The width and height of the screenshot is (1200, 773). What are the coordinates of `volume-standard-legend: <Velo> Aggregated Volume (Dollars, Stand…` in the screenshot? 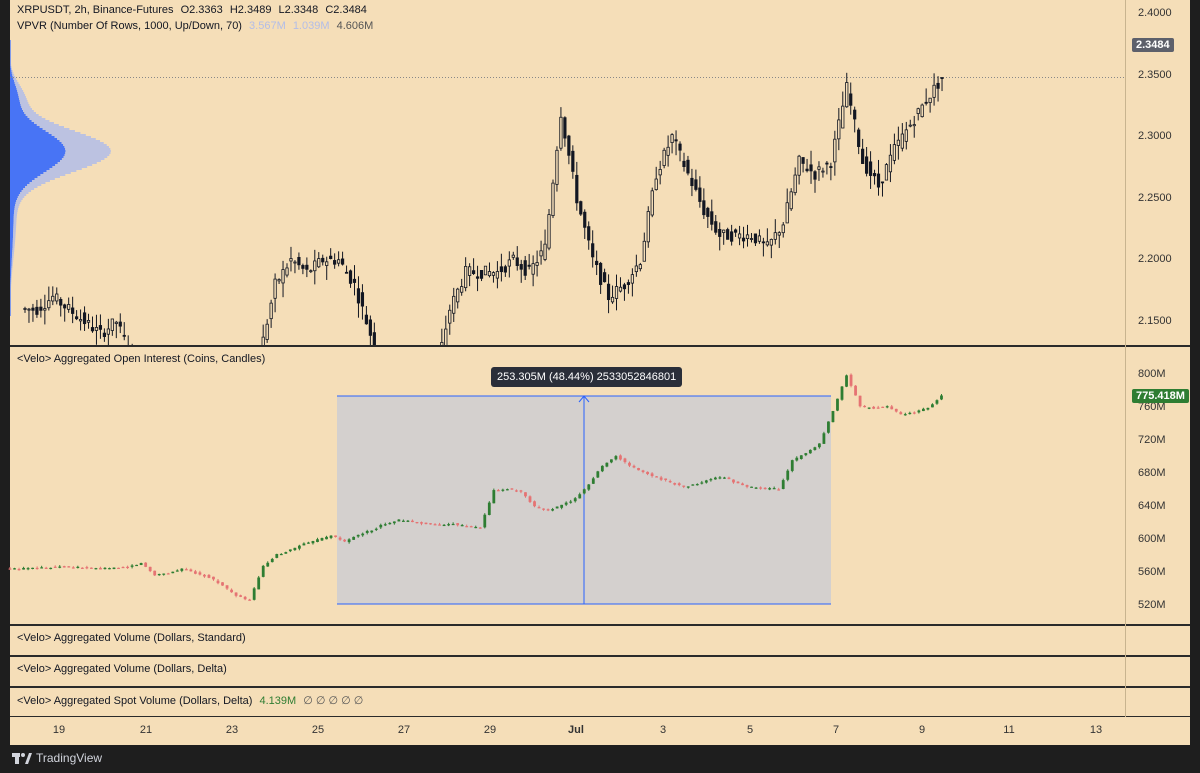 It's located at (131, 638).